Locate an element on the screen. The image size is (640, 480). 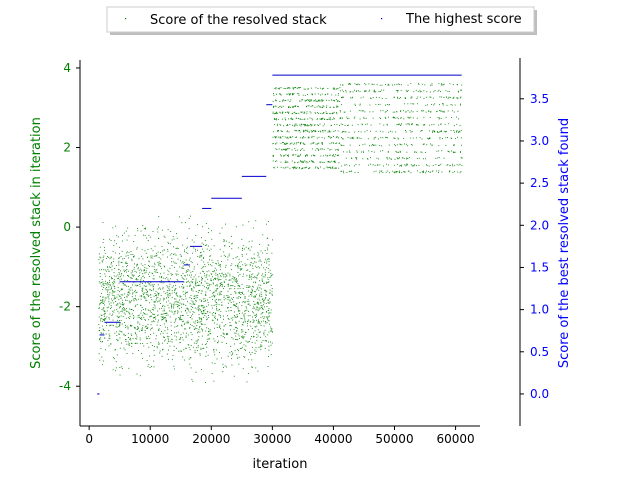
x-tick-label-6: 60000 is located at coordinates (455, 439).